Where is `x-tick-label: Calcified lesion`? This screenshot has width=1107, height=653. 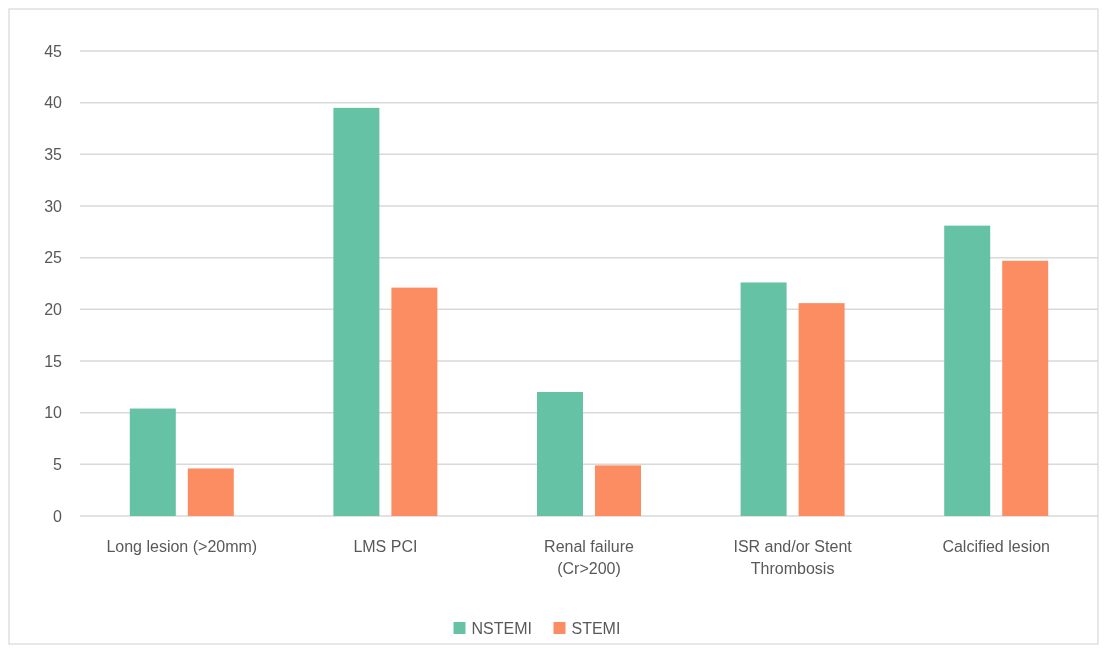
x-tick-label: Calcified lesion is located at coordinates (996, 546).